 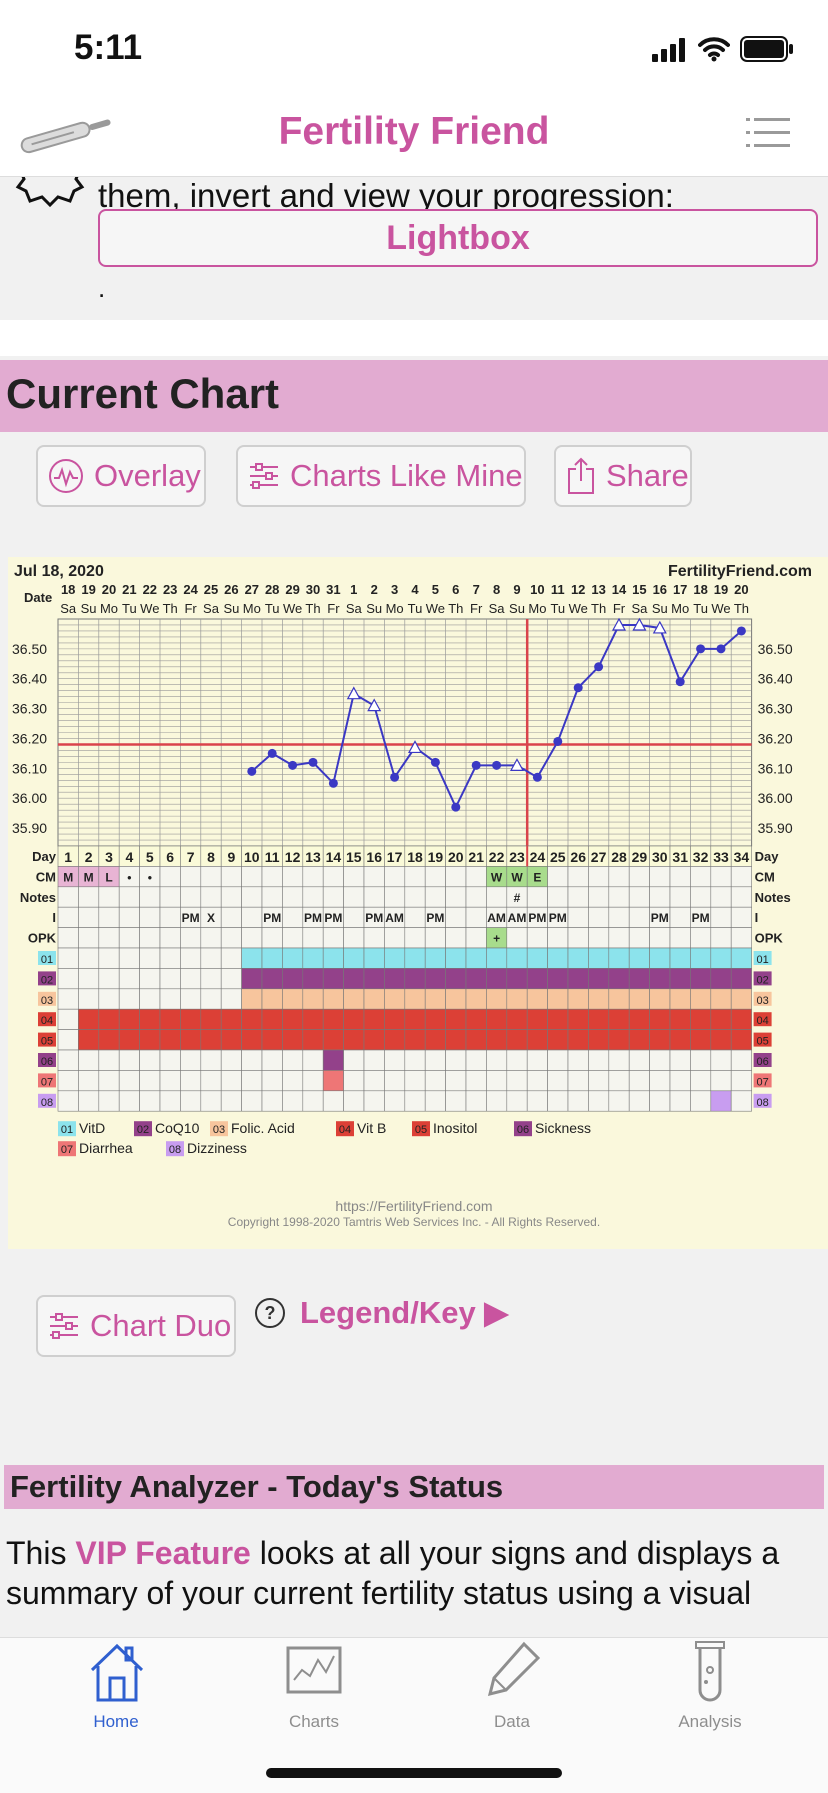 I want to click on menu-icon, so click(x=768, y=133).